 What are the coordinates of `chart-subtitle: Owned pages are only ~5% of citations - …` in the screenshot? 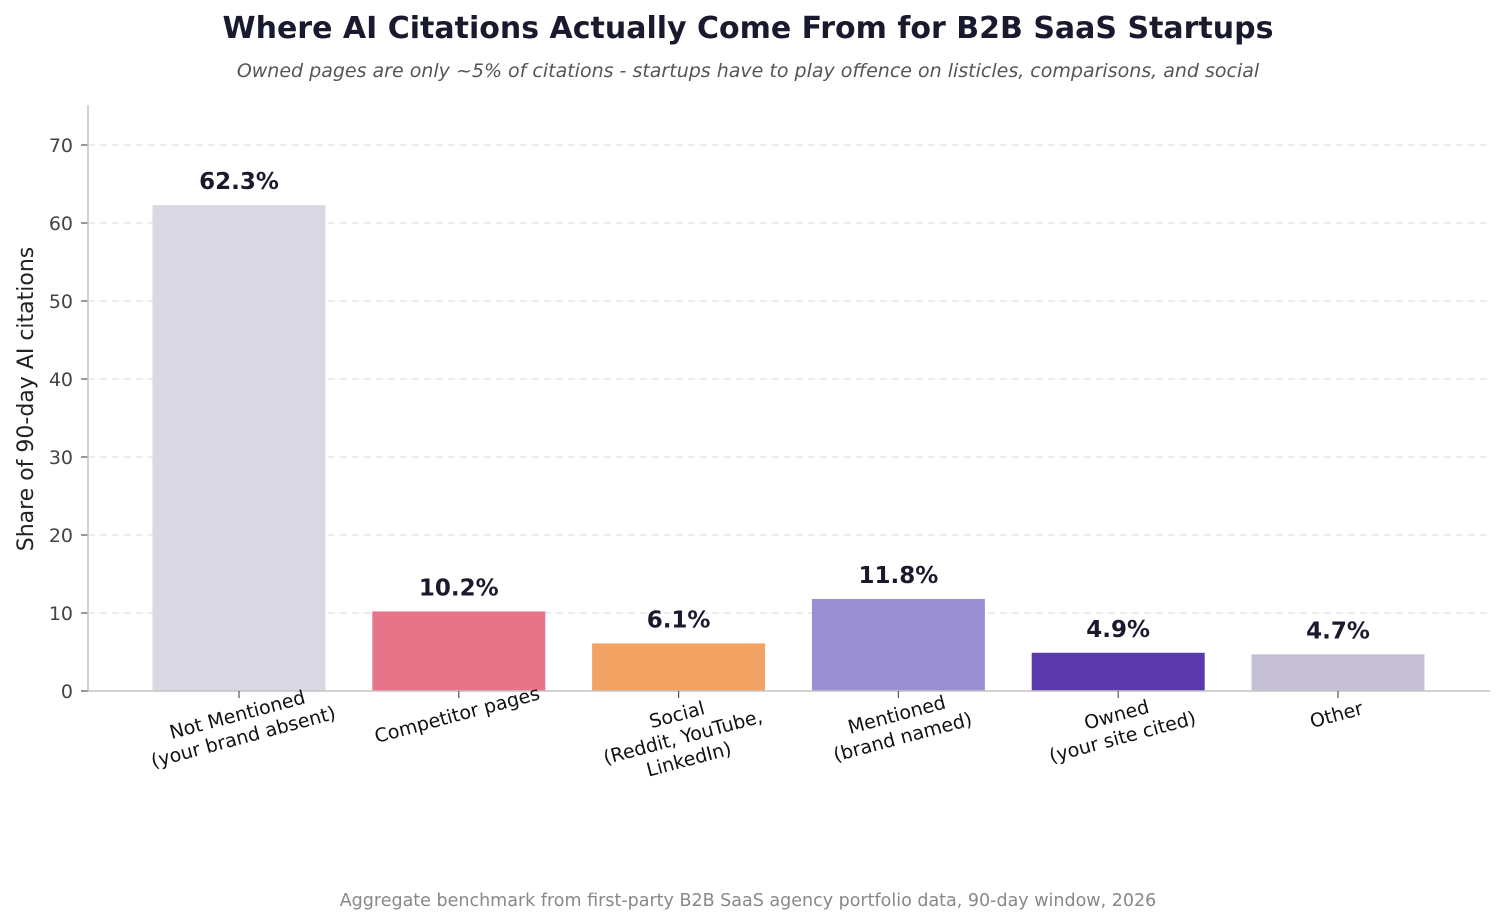 It's located at (748, 71).